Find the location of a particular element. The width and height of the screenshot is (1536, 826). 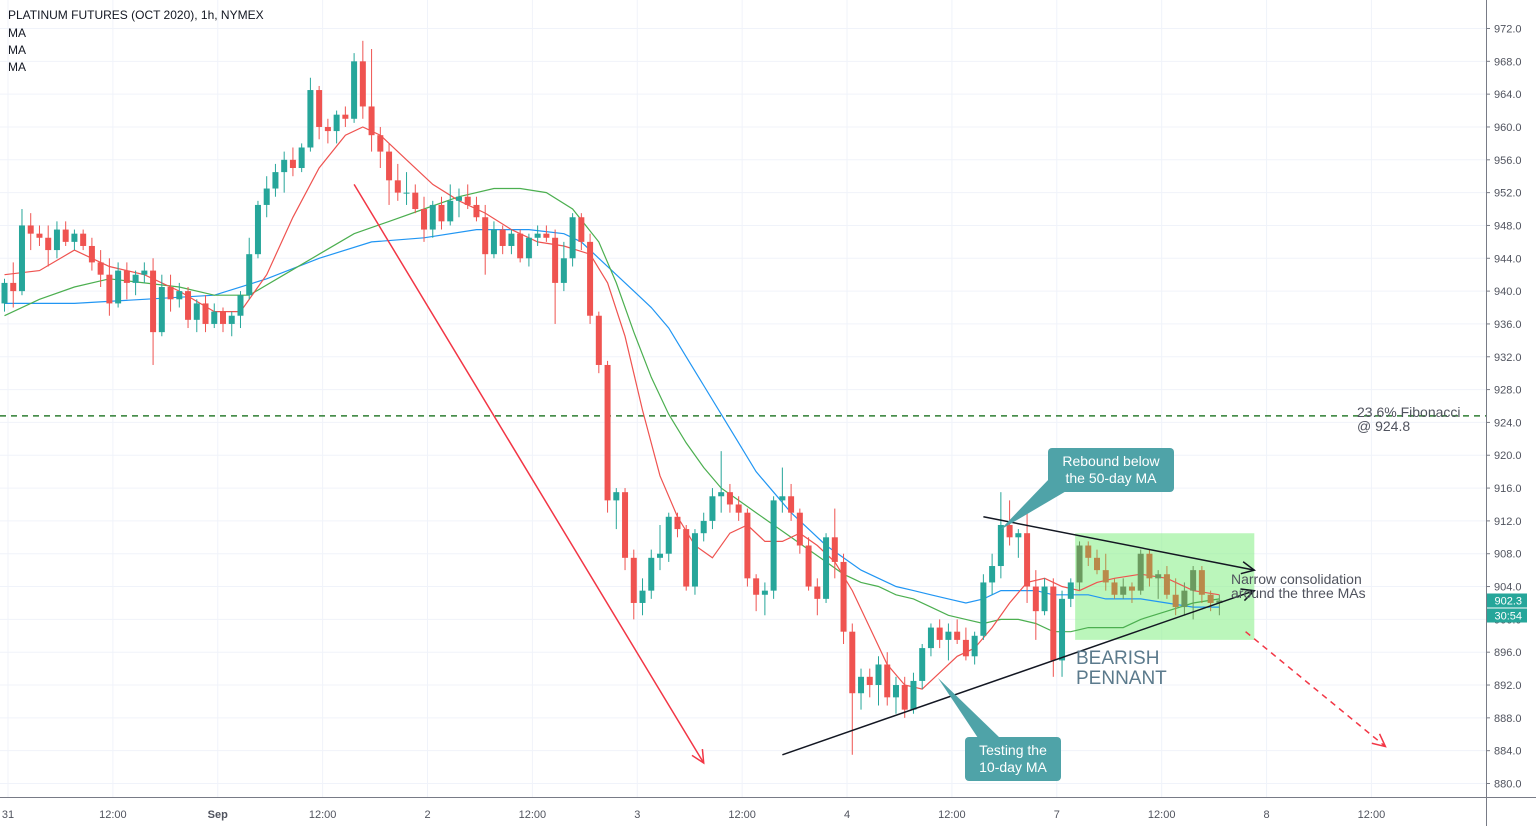

price-tick-label: 948.0 is located at coordinates (1508, 226).